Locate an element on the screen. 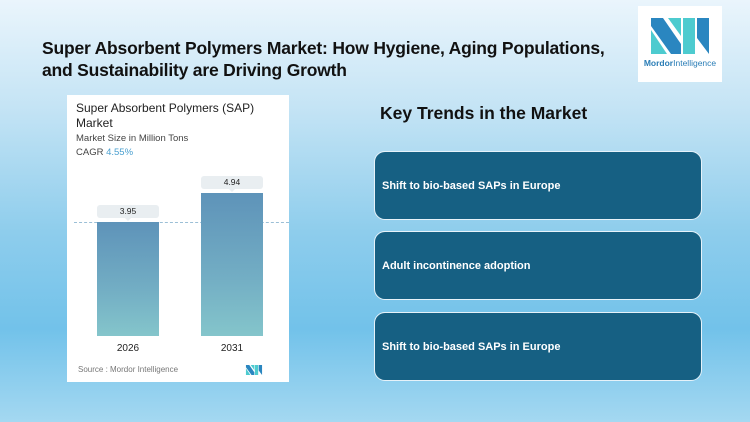  bar-2026 is located at coordinates (128, 279).